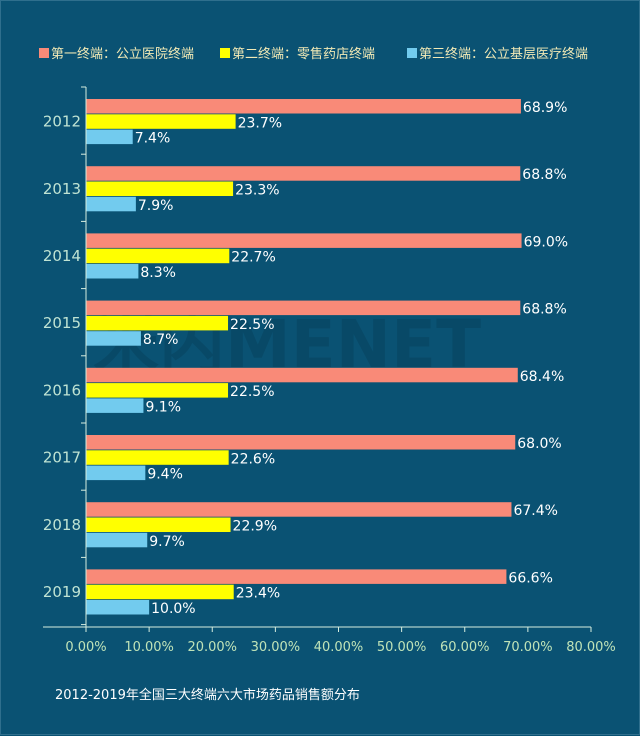 The height and width of the screenshot is (736, 640). What do you see at coordinates (85, 647) in the screenshot?
I see `x-tick-label: 0.00%` at bounding box center [85, 647].